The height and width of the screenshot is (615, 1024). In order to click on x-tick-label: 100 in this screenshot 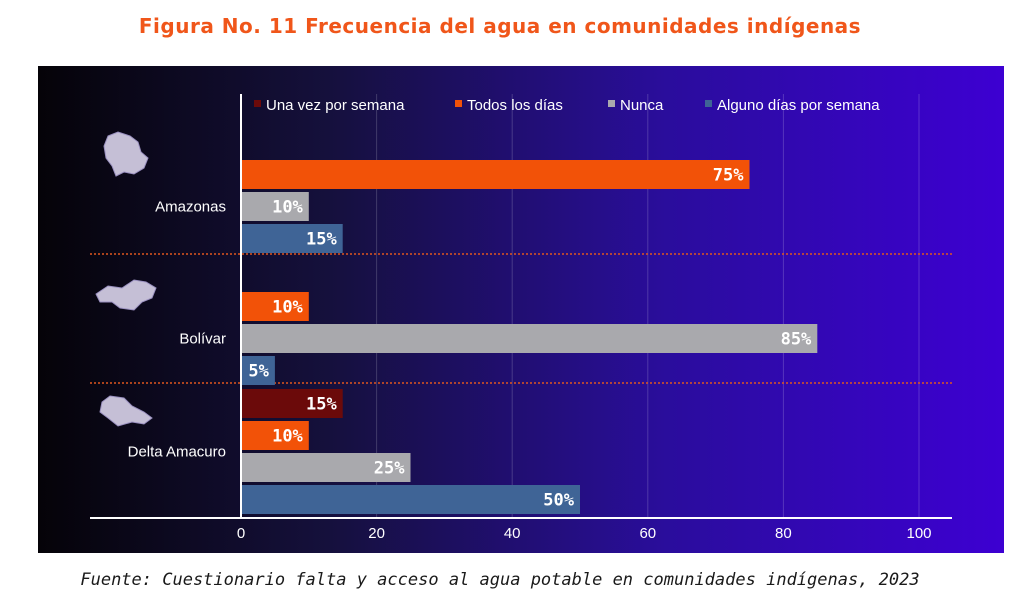, I will do `click(918, 533)`.